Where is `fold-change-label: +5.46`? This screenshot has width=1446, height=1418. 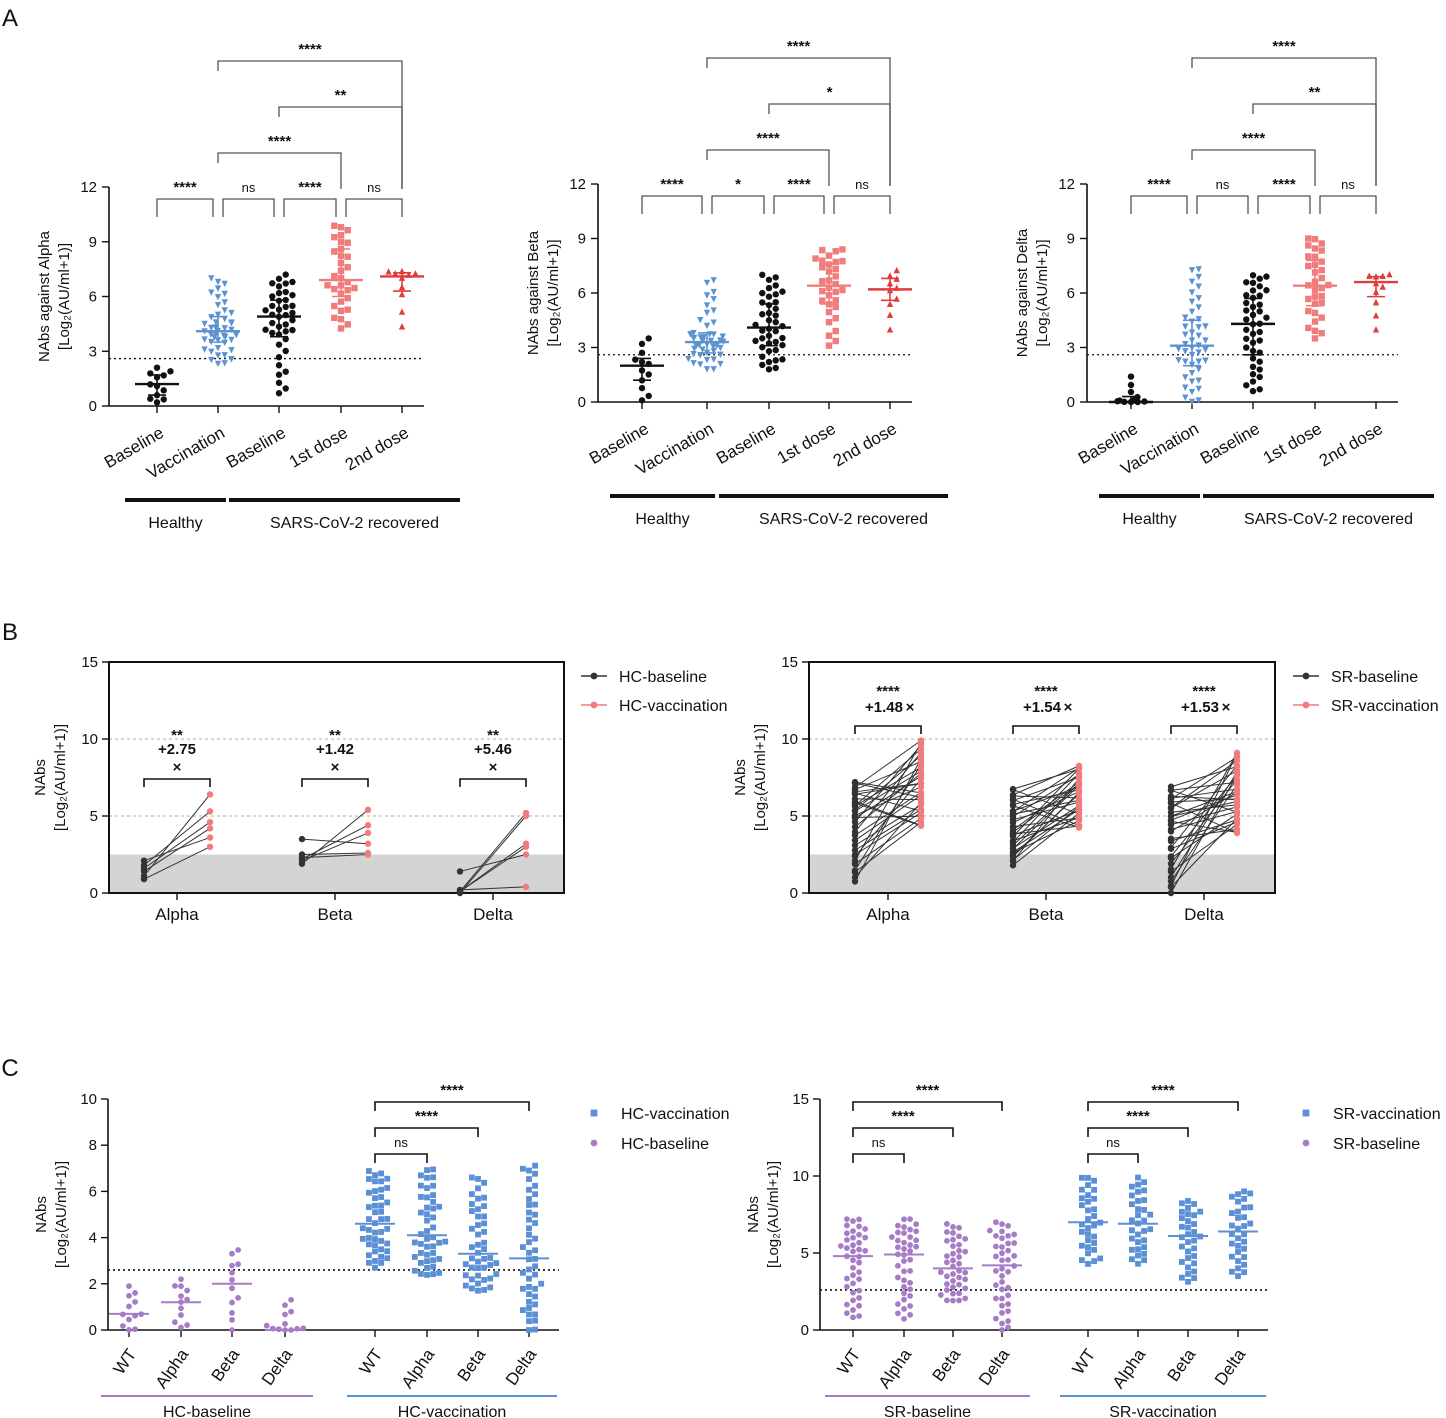 fold-change-label: +5.46 is located at coordinates (493, 749).